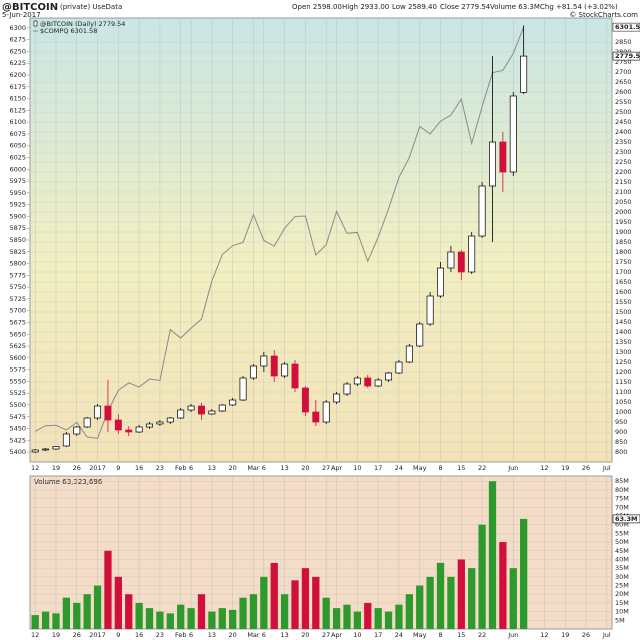 The height and width of the screenshot is (640, 640). What do you see at coordinates (627, 56) in the screenshot?
I see `value-tag: 2779.54` at bounding box center [627, 56].